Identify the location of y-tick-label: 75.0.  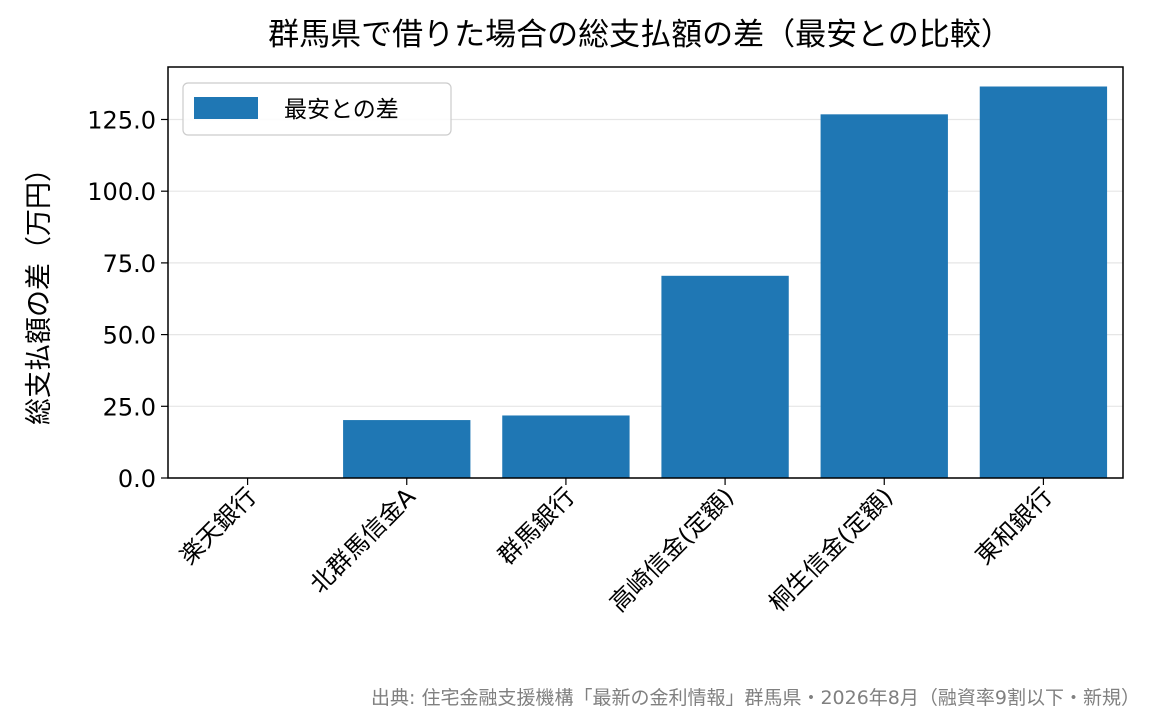
(129, 264).